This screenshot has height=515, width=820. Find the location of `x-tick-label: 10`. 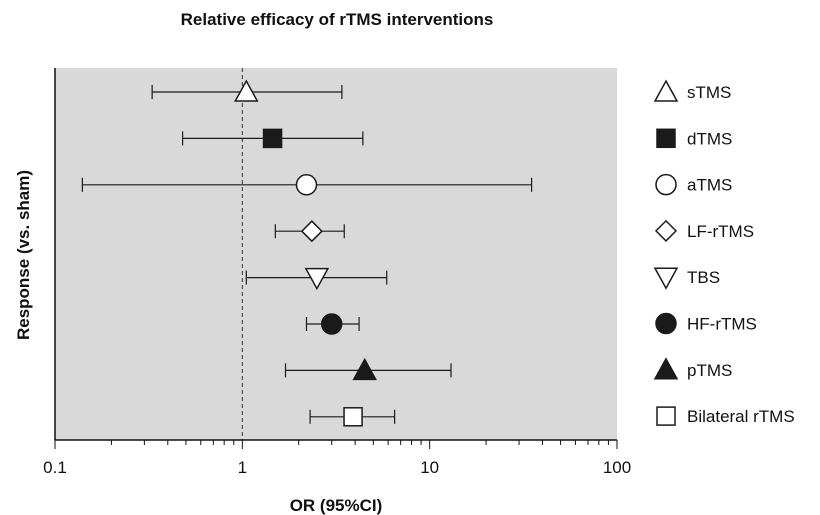

x-tick-label: 10 is located at coordinates (429, 467).